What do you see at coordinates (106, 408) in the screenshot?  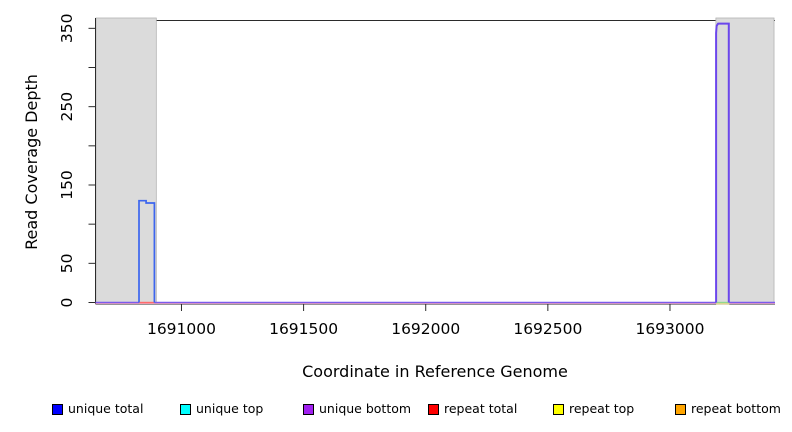 I see `legend-label: unique total` at bounding box center [106, 408].